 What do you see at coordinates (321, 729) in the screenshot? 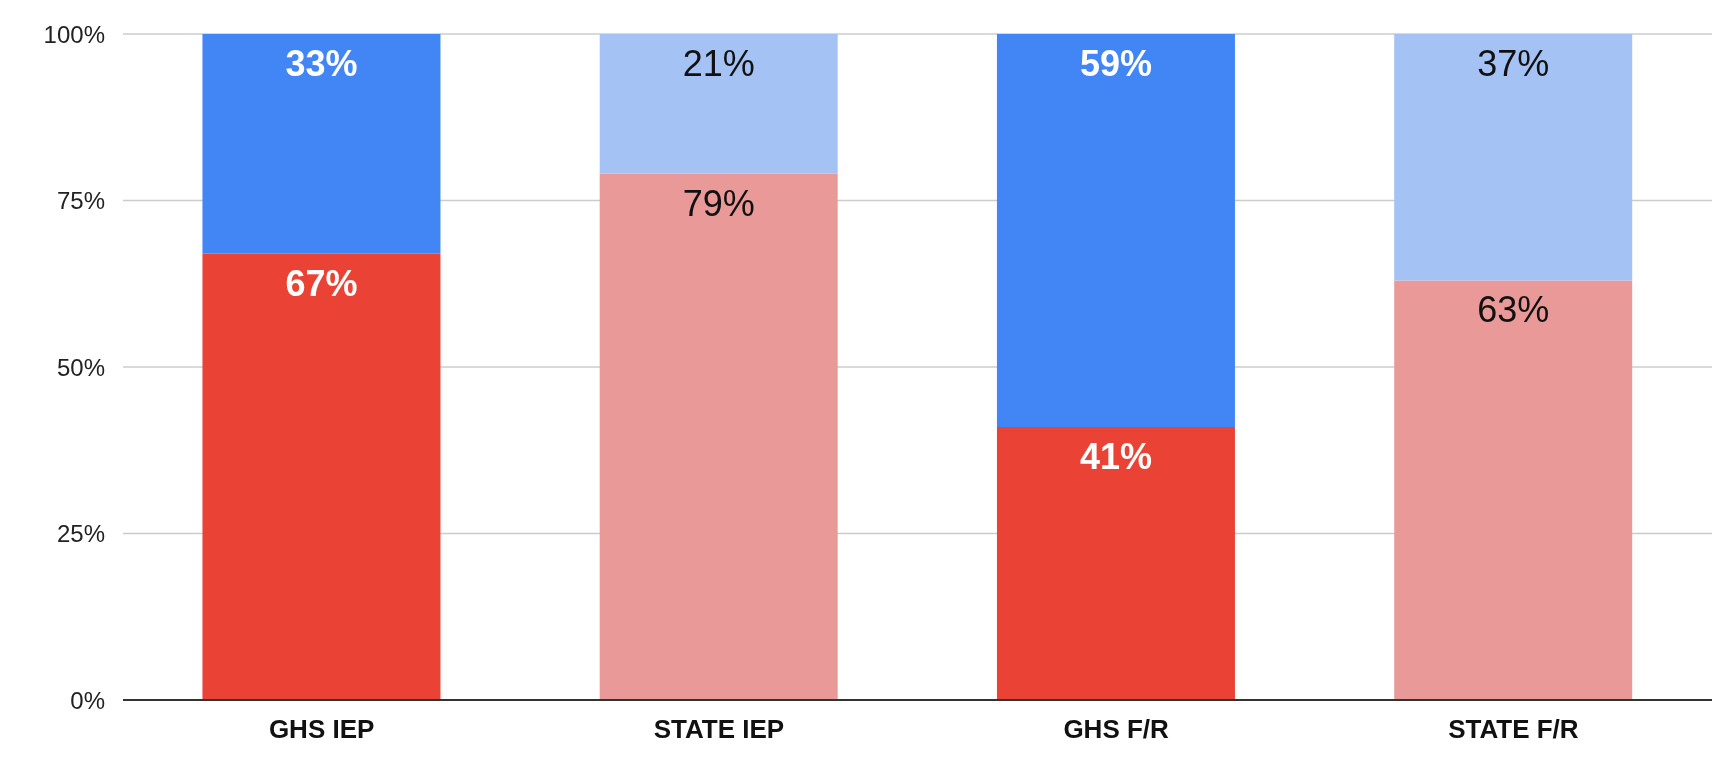
I see `x-tick-label: GHS IEP` at bounding box center [321, 729].